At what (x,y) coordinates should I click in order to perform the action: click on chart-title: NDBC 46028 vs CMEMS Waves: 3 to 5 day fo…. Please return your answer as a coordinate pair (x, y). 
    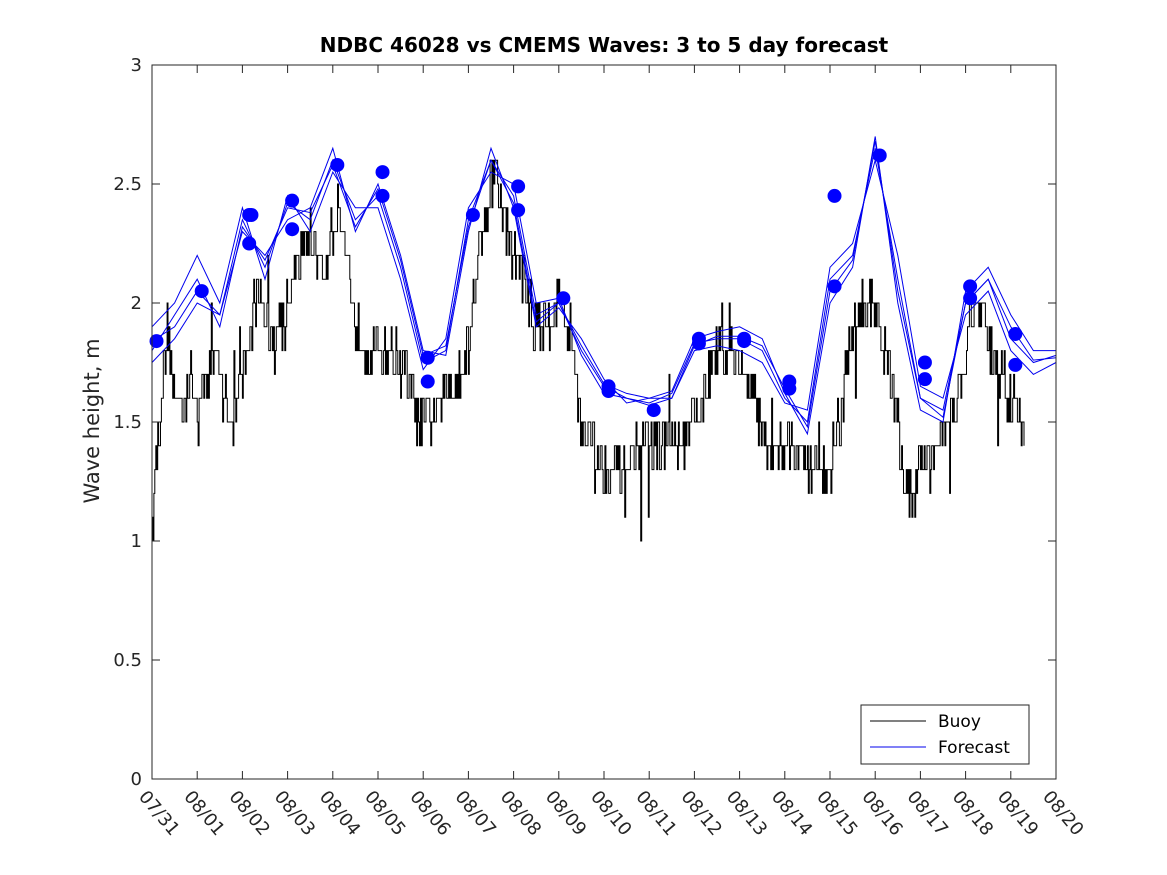
    Looking at the image, I should click on (604, 45).